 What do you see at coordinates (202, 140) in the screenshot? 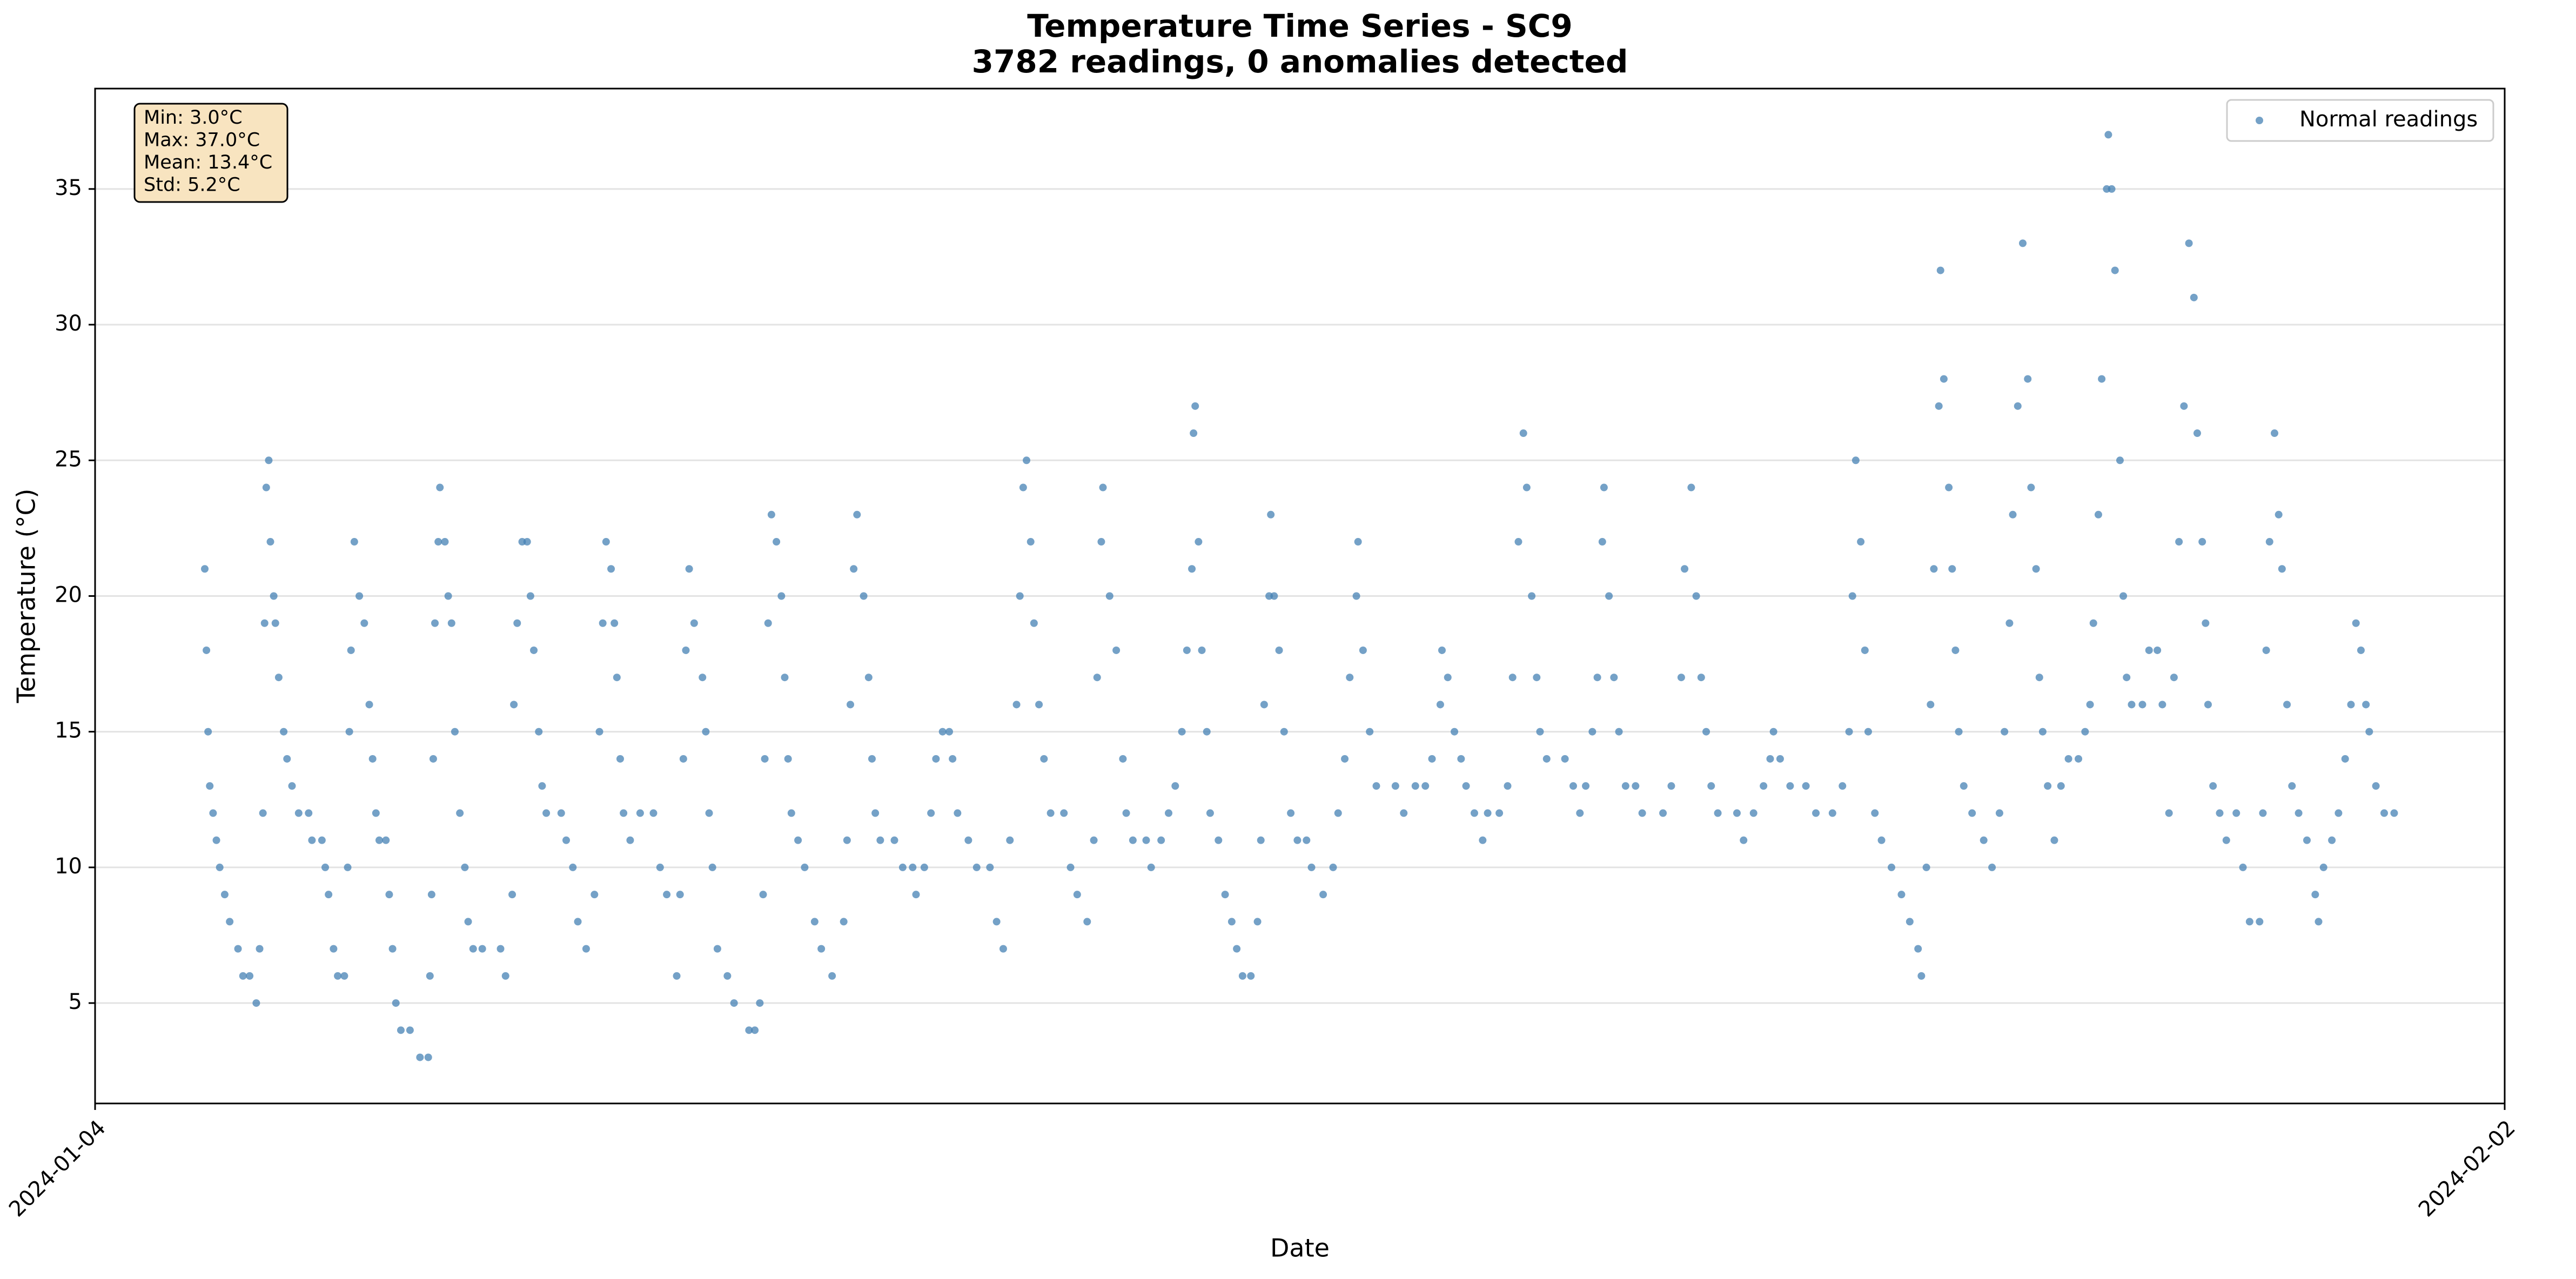
I see `stats-line: Max: 37.0°C` at bounding box center [202, 140].